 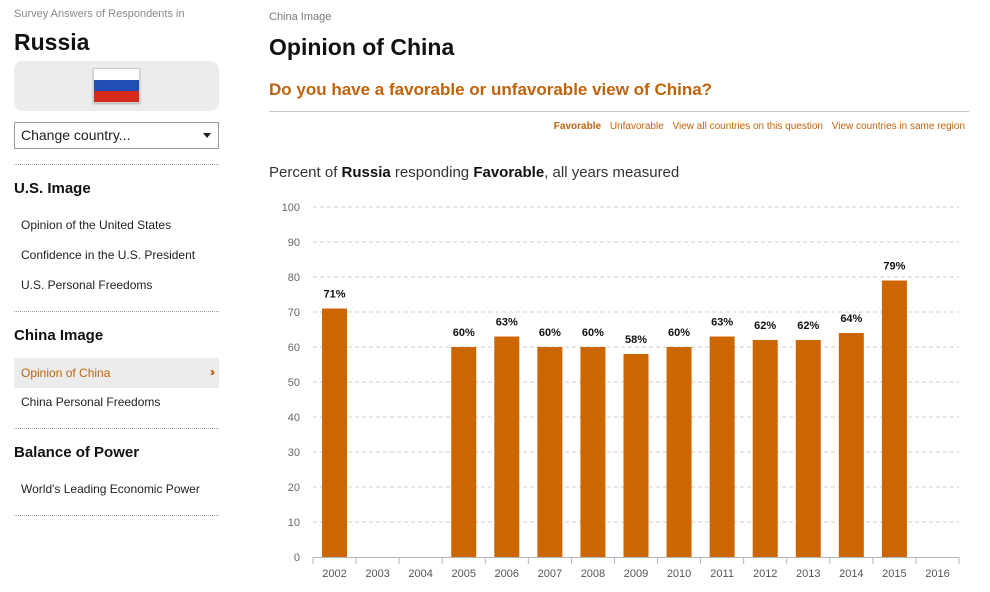 I want to click on x-tick-label: 2005, so click(x=463, y=574).